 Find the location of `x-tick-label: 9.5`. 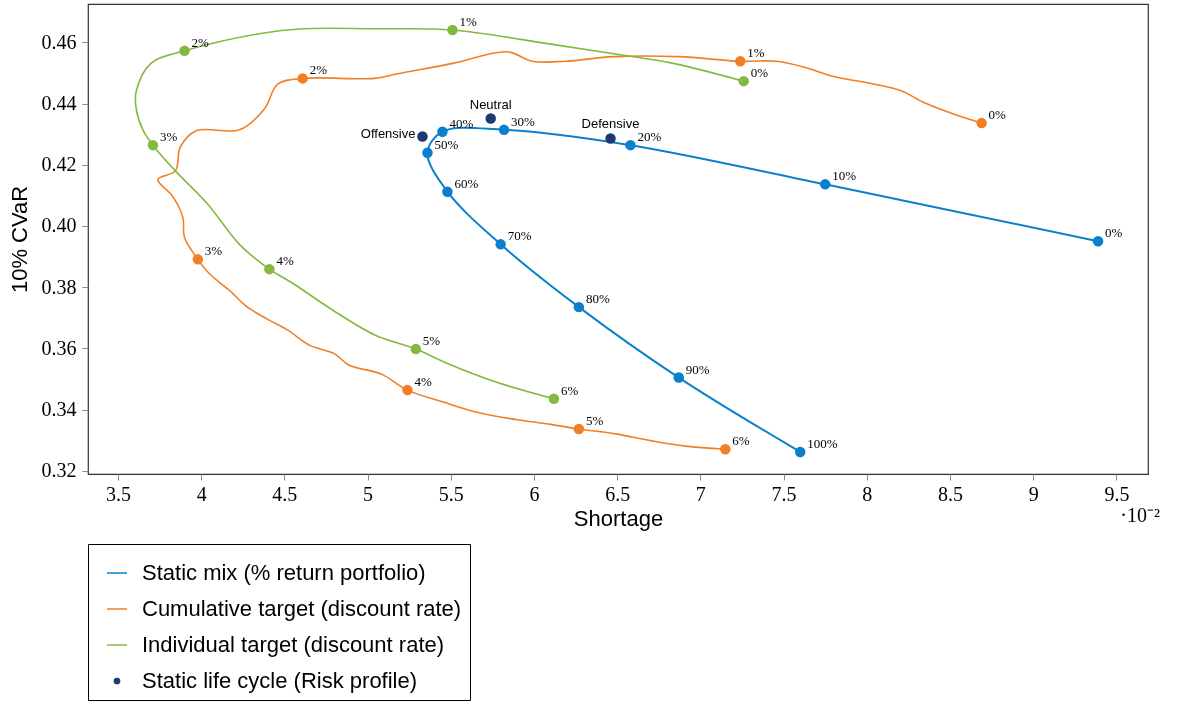

x-tick-label: 9.5 is located at coordinates (1117, 493).